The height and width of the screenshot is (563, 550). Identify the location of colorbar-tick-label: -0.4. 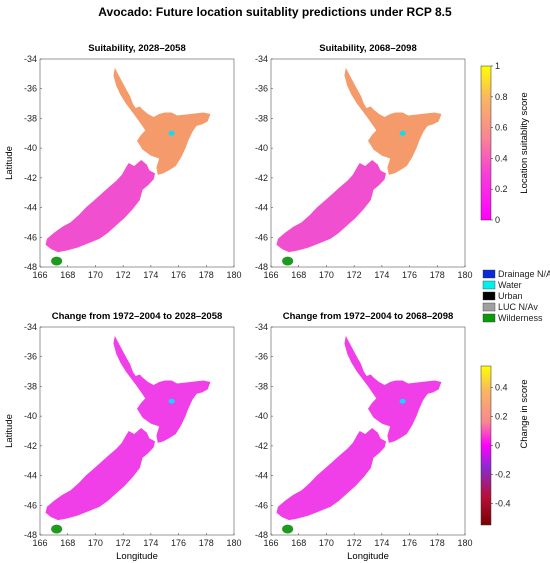
(503, 503).